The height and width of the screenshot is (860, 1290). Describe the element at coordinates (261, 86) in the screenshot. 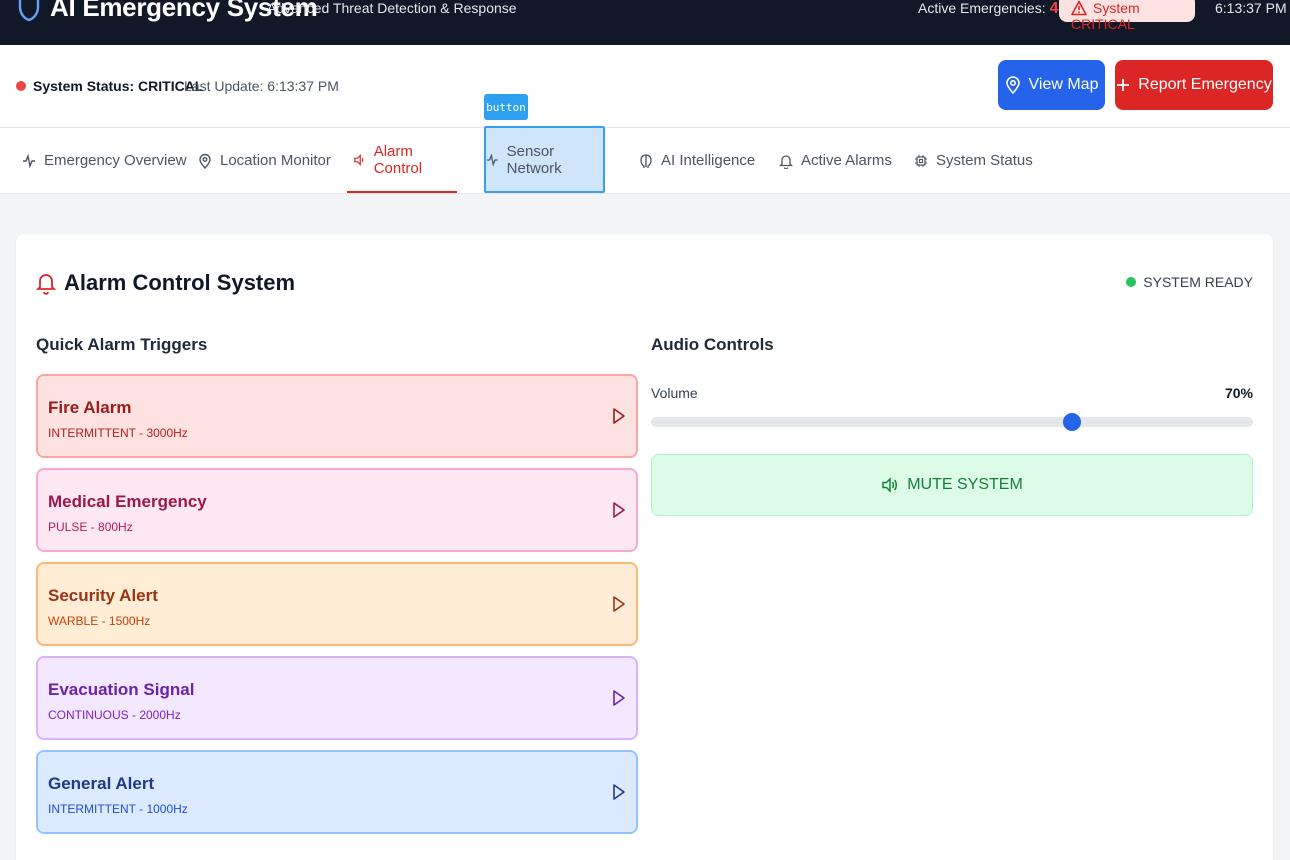

I see `last-update-text: Last Update: 6:13:37 PM` at that location.